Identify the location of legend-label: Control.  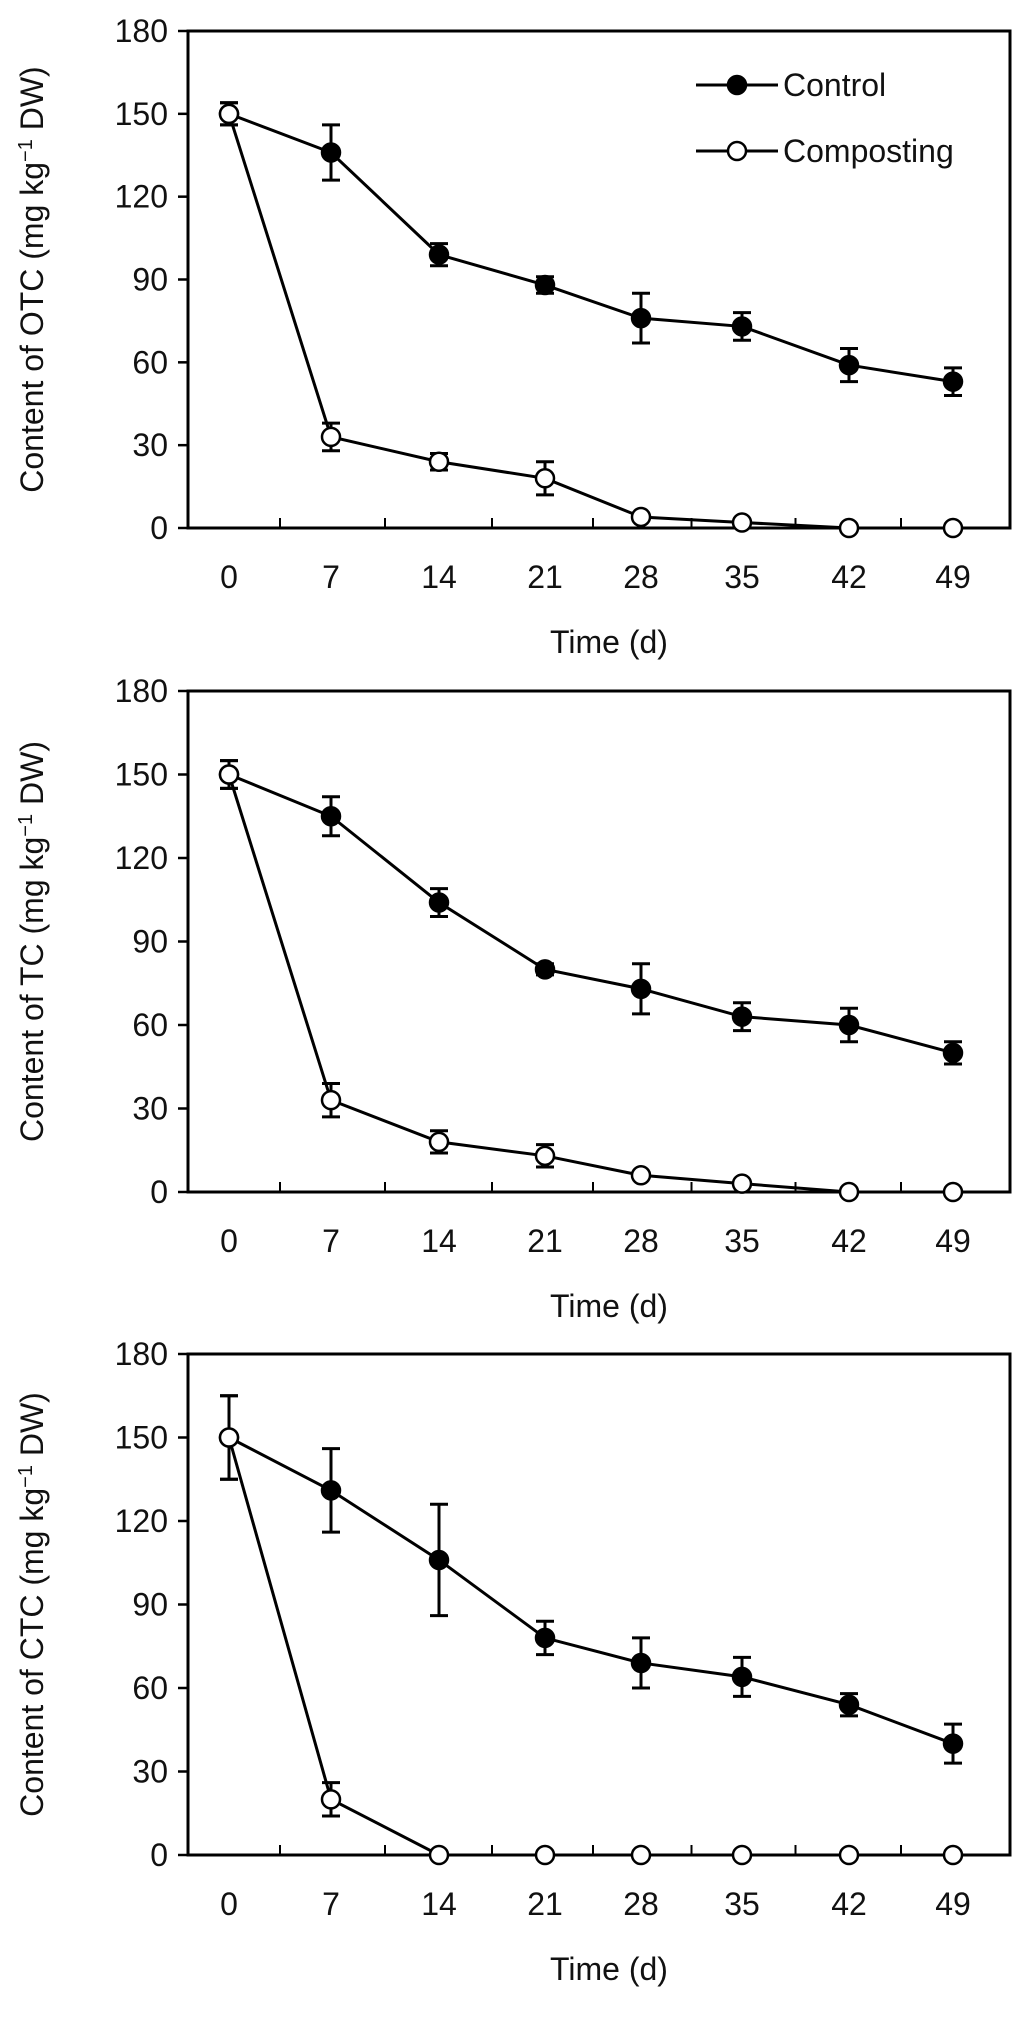
(834, 85).